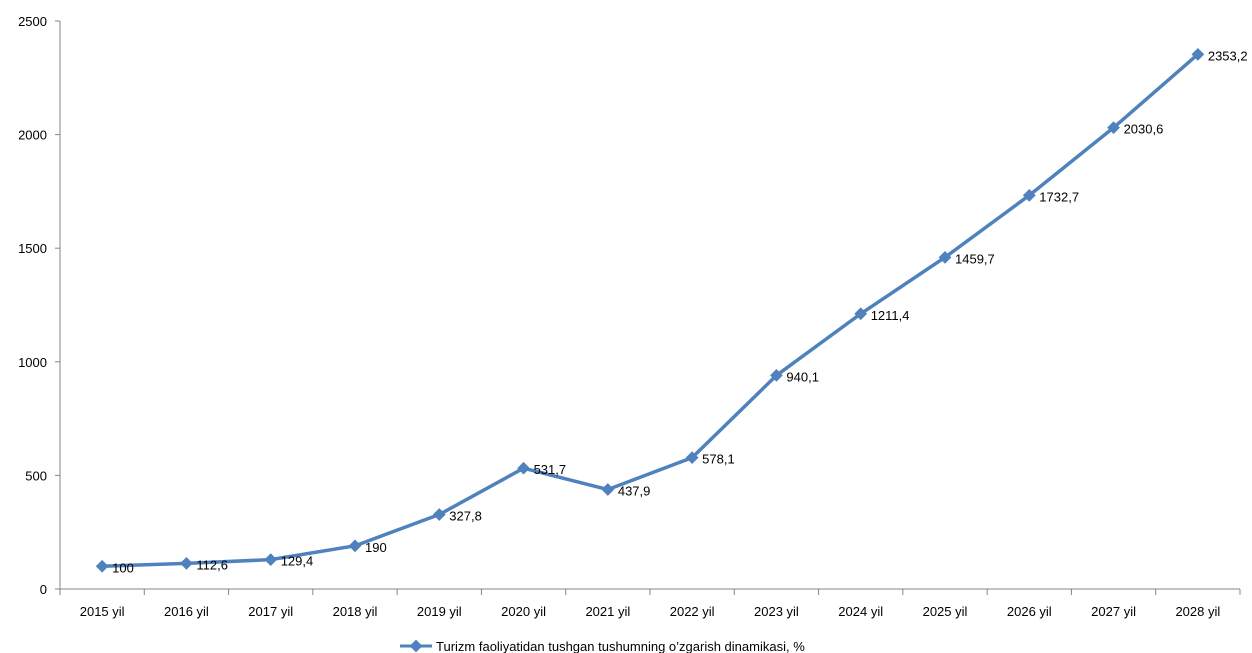  I want to click on y-tick-label: 1500, so click(32, 248).